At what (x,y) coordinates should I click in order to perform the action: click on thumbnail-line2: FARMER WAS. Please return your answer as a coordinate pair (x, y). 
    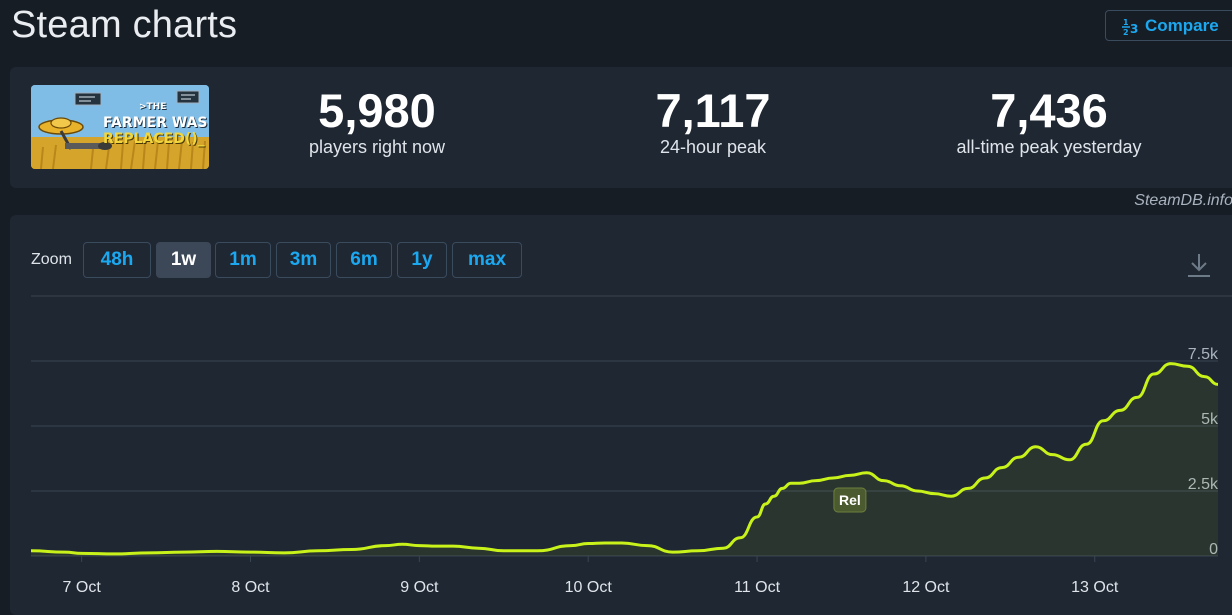
    Looking at the image, I should click on (155, 123).